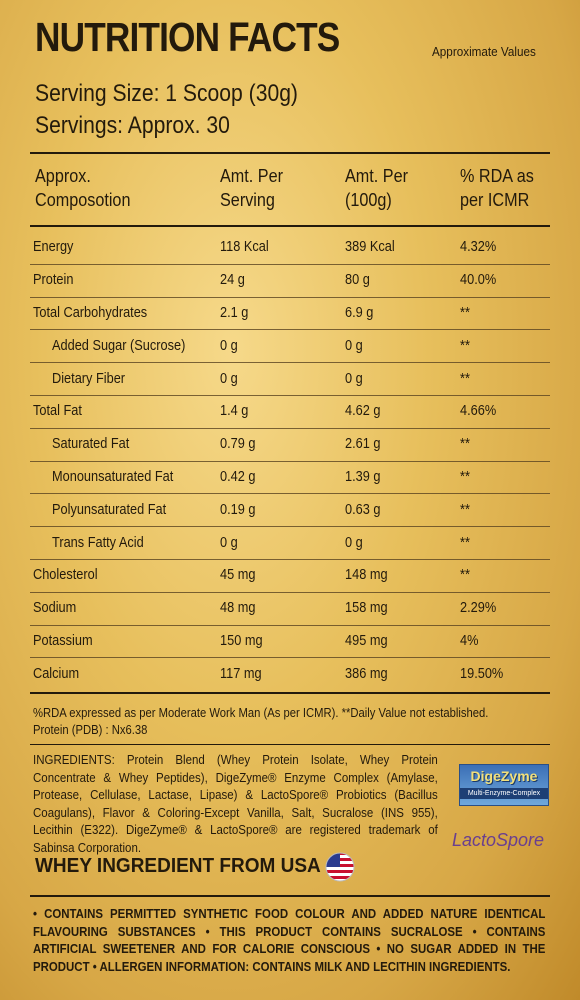 The height and width of the screenshot is (1000, 580). I want to click on nutrient-name: Added Sugar (Sucrose), so click(119, 345).